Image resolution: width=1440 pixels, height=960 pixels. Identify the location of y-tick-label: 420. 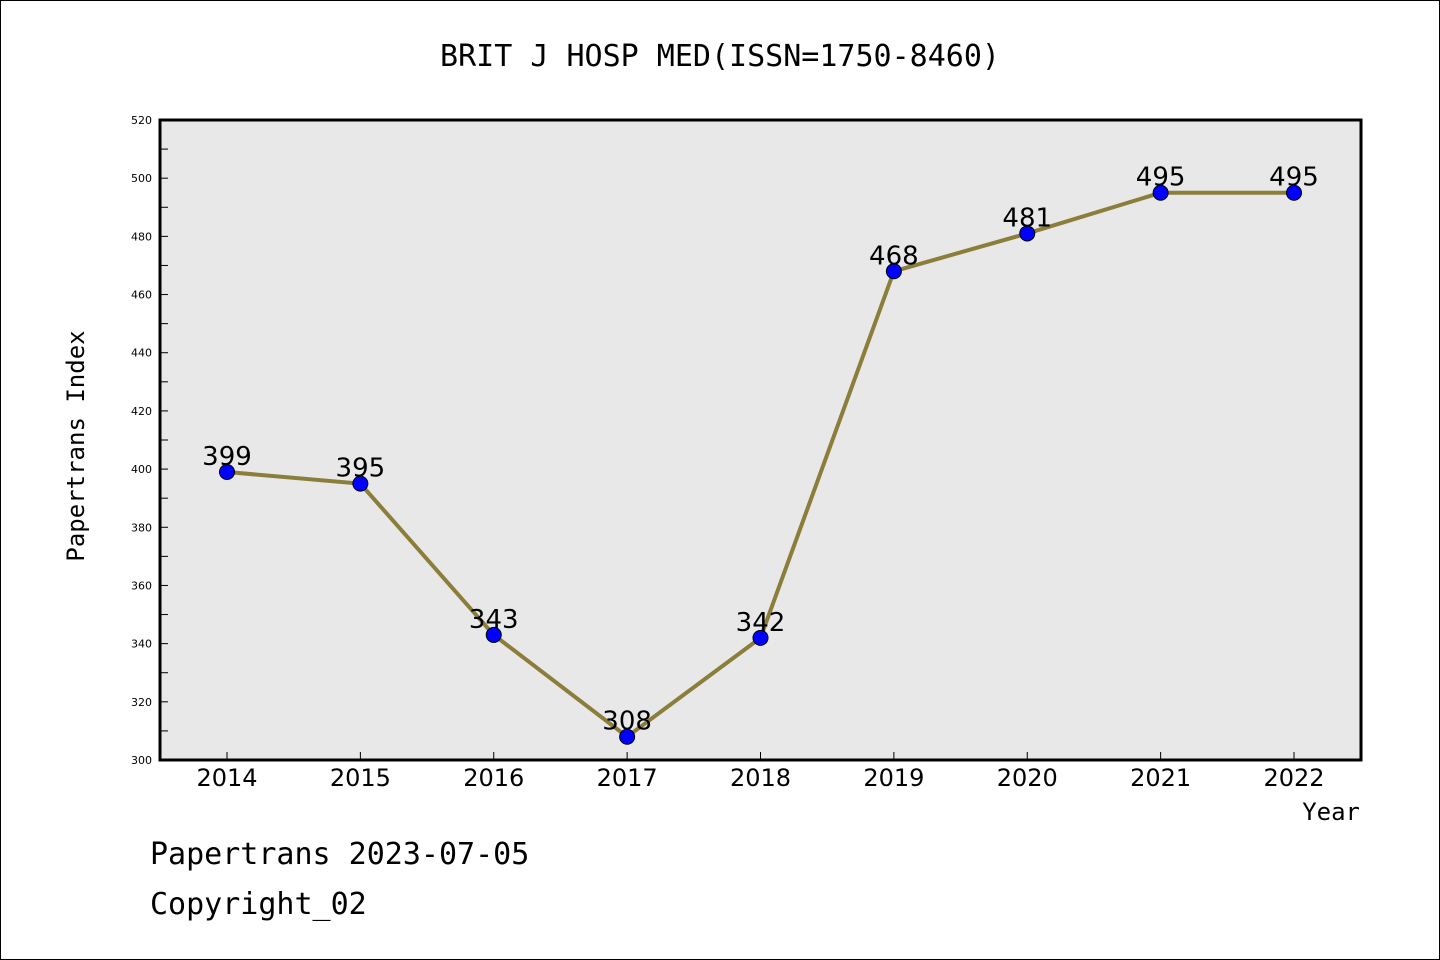
(141, 411).